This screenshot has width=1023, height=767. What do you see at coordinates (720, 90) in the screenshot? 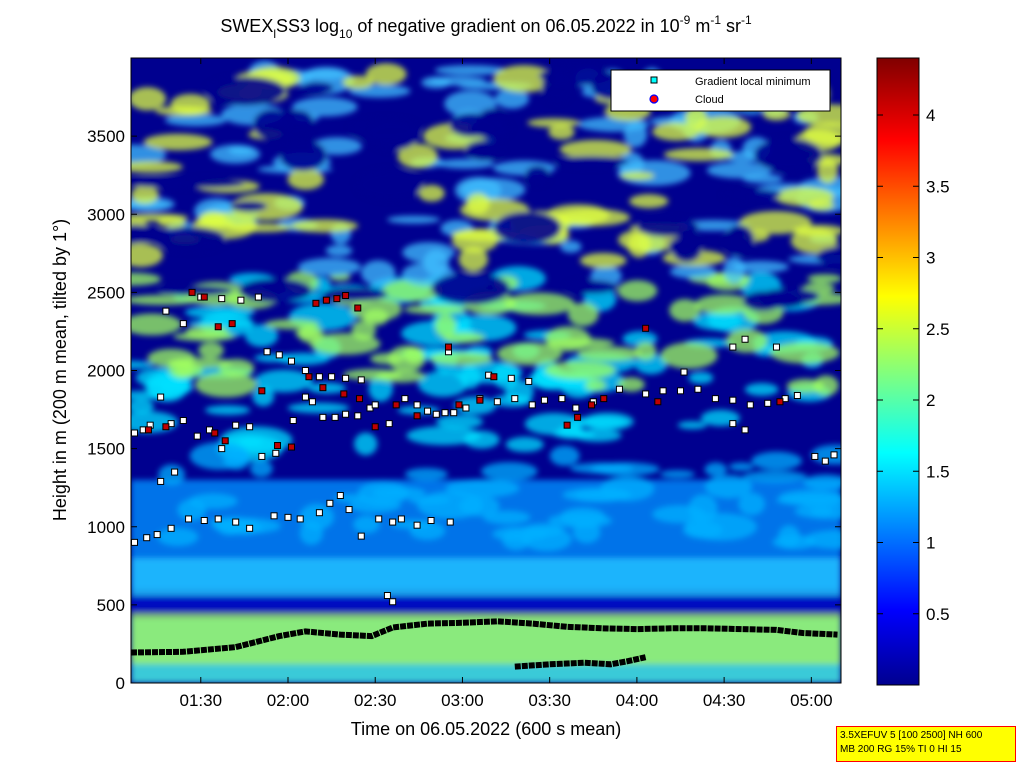
I see `legend: Gradient local minimum Cloud` at bounding box center [720, 90].